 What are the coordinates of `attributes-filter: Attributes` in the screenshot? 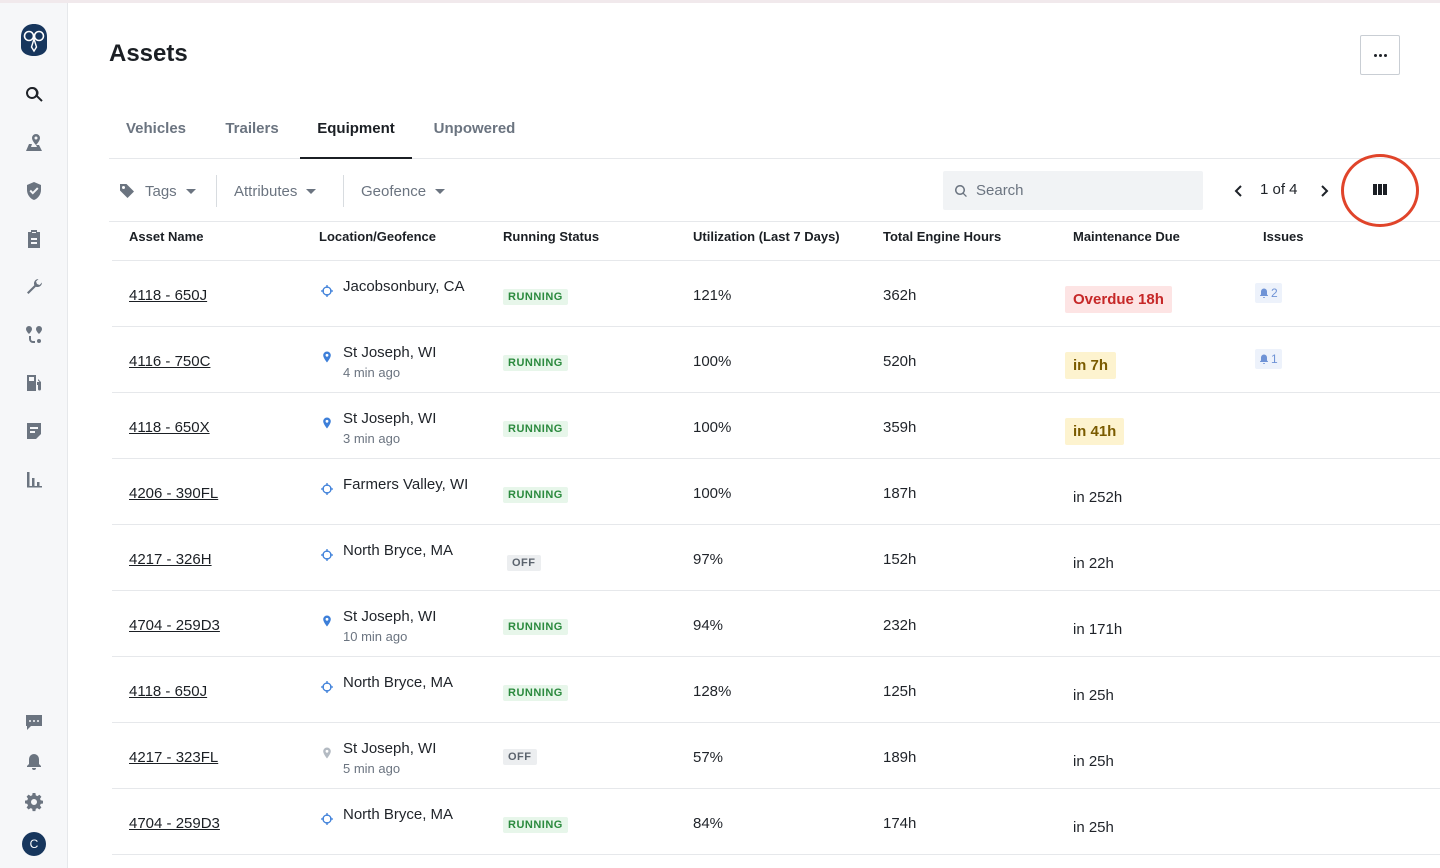 It's located at (275, 191).